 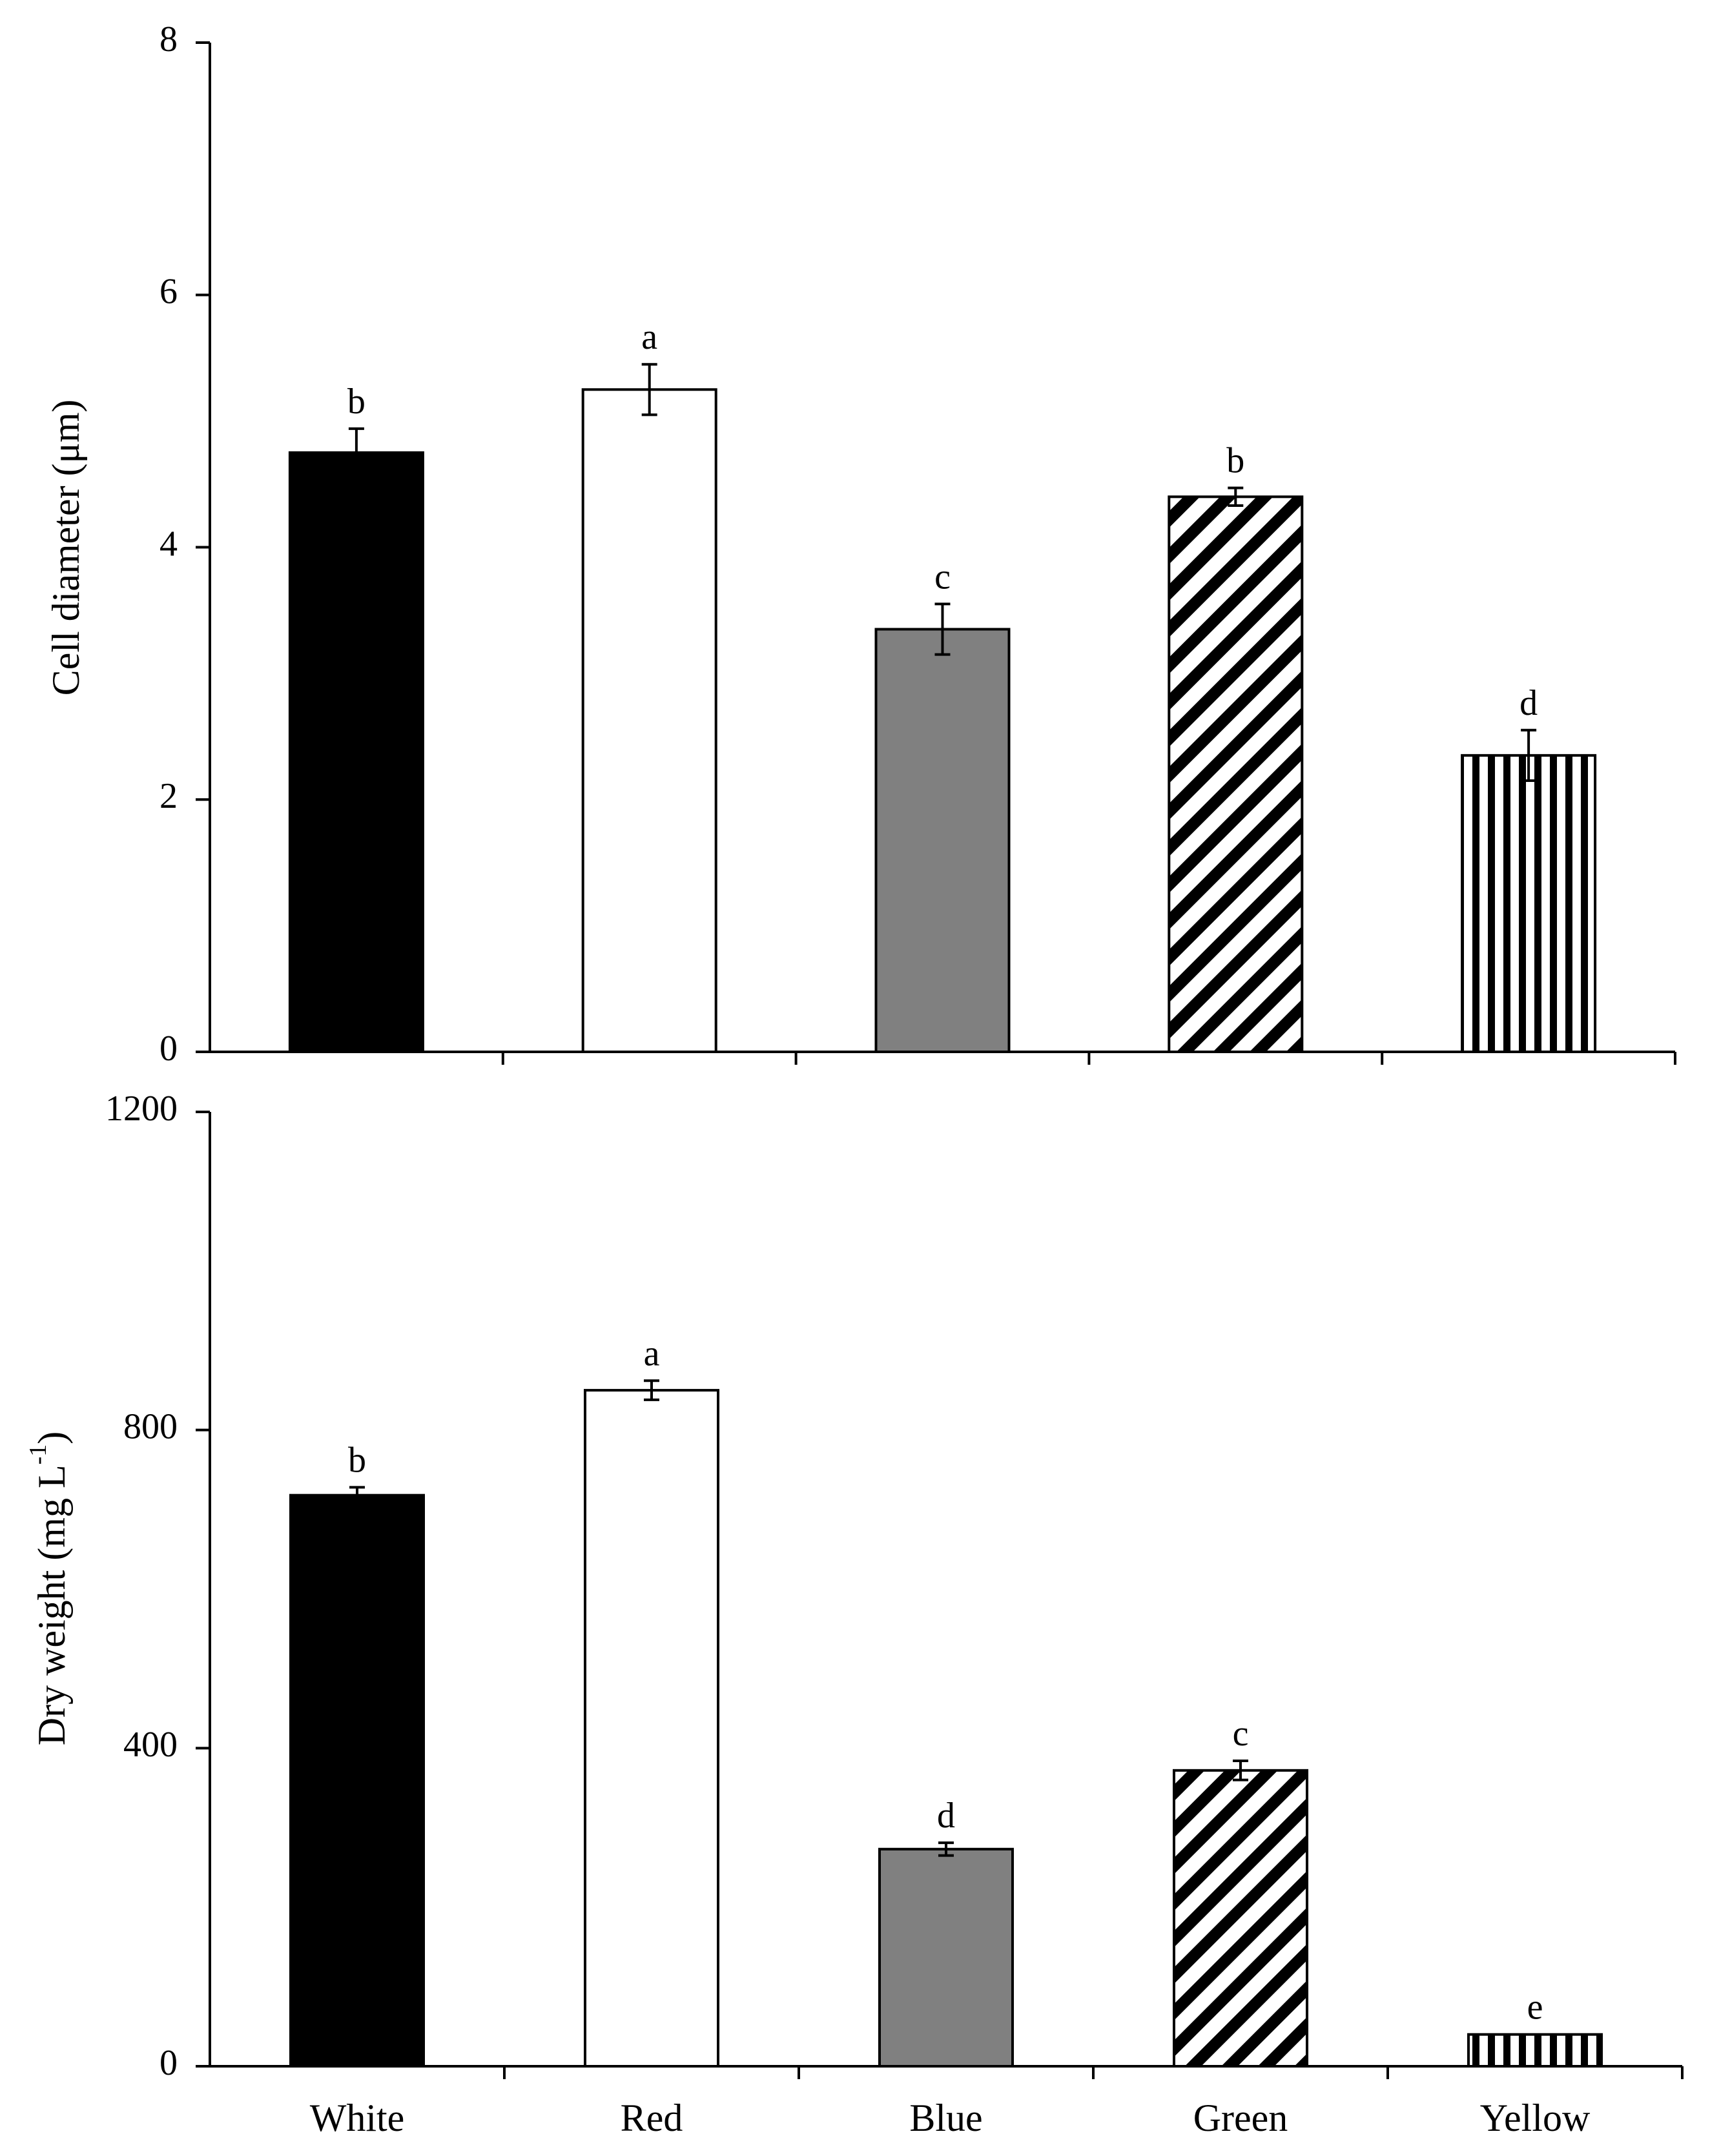 I want to click on y-tick-label: 800, so click(x=150, y=1427).